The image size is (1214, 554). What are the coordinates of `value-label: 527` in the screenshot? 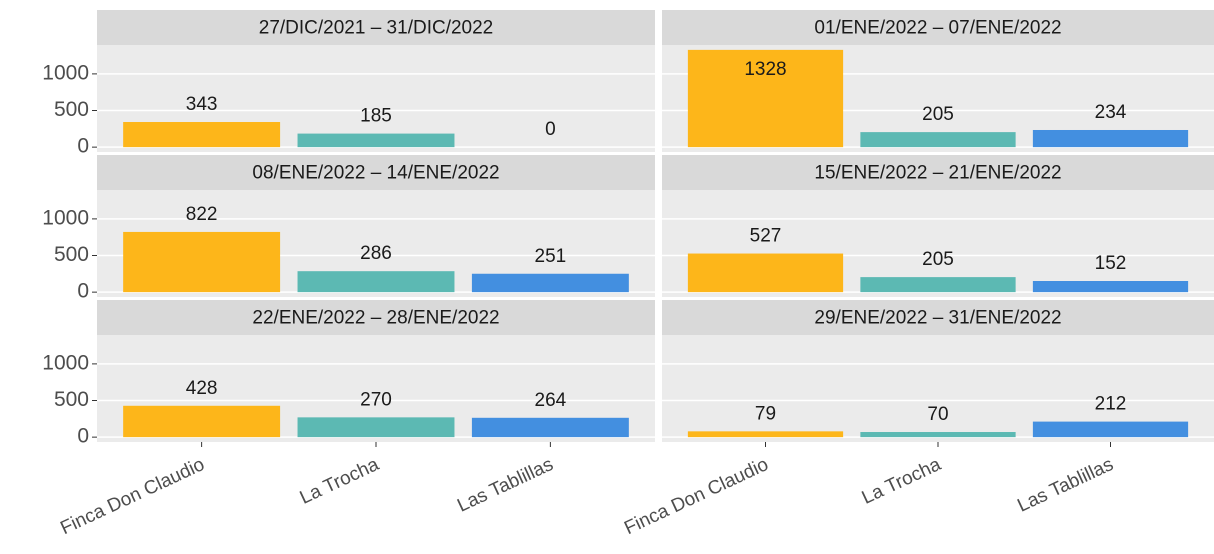 It's located at (766, 236).